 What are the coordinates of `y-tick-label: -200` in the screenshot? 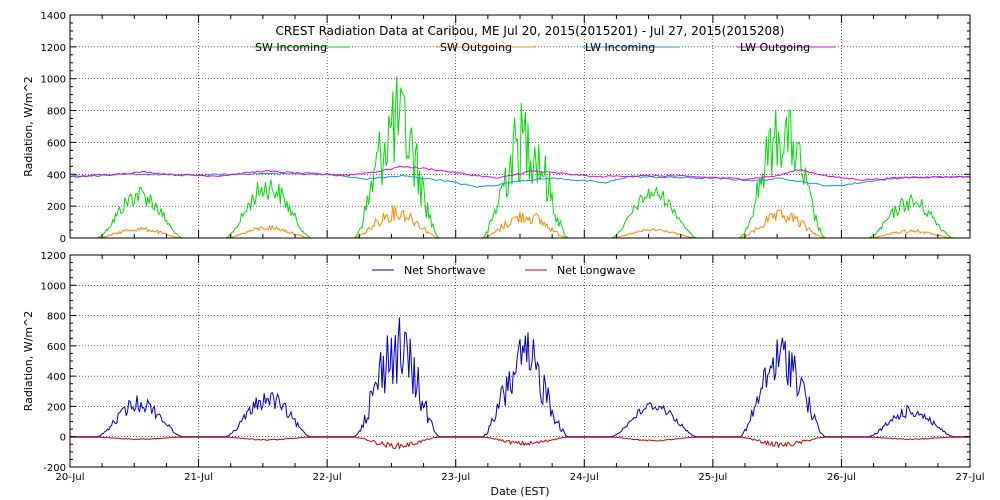 It's located at (54, 468).